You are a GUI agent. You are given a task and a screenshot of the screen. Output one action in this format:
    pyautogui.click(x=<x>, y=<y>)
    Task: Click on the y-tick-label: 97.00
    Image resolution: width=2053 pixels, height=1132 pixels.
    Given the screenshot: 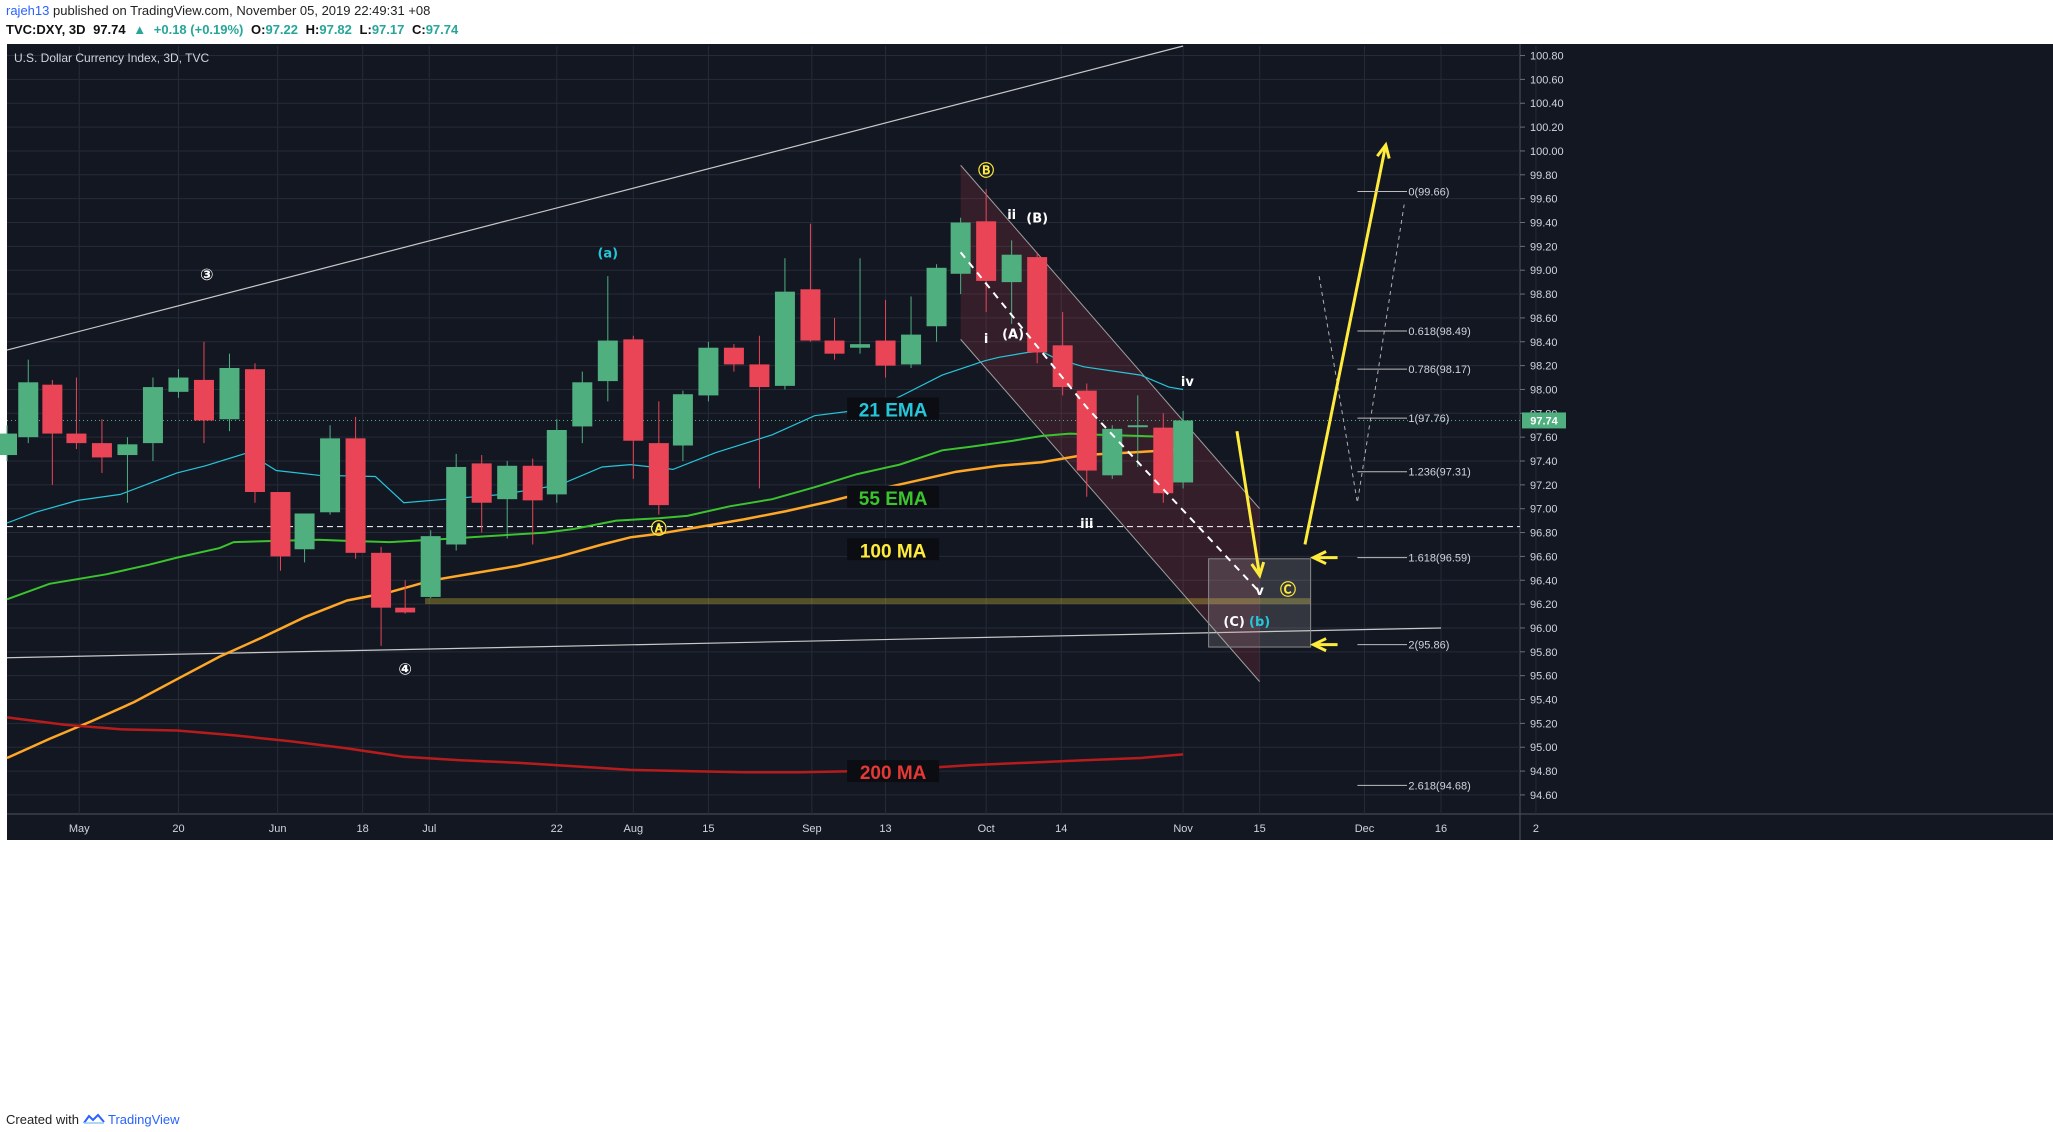 What is the action you would take?
    pyautogui.click(x=1544, y=510)
    